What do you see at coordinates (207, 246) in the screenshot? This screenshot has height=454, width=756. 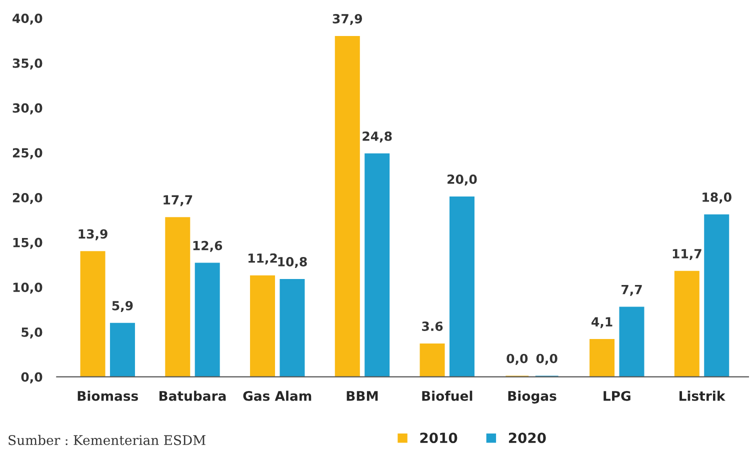 I see `data-label: 12,6` at bounding box center [207, 246].